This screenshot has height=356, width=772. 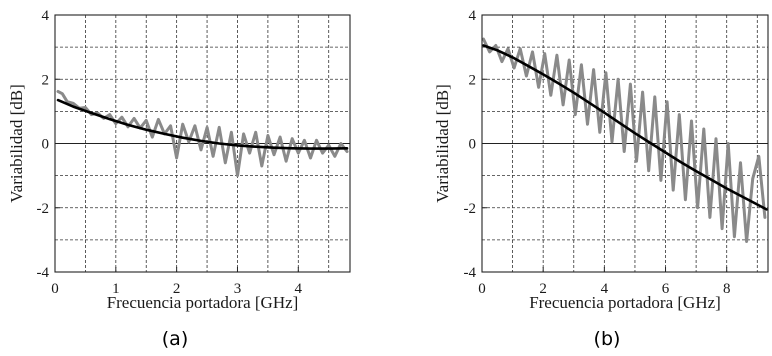 I want to click on measured-series-line, so click(x=202, y=134).